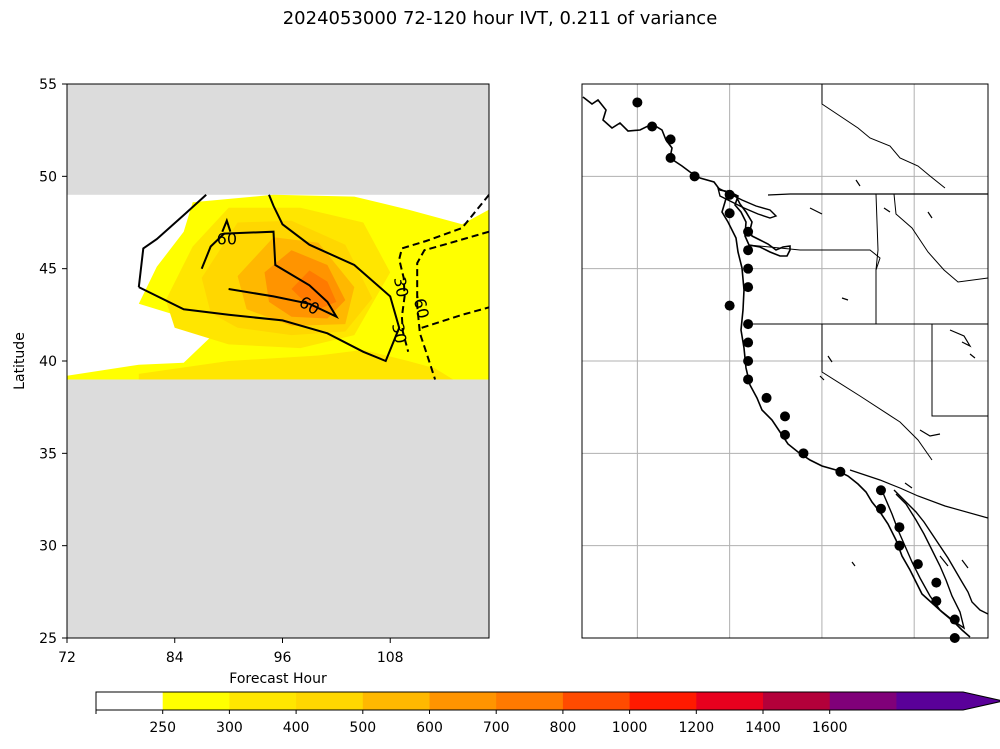 Image resolution: width=1000 pixels, height=749 pixels. I want to click on lake-outline, so click(892, 374).